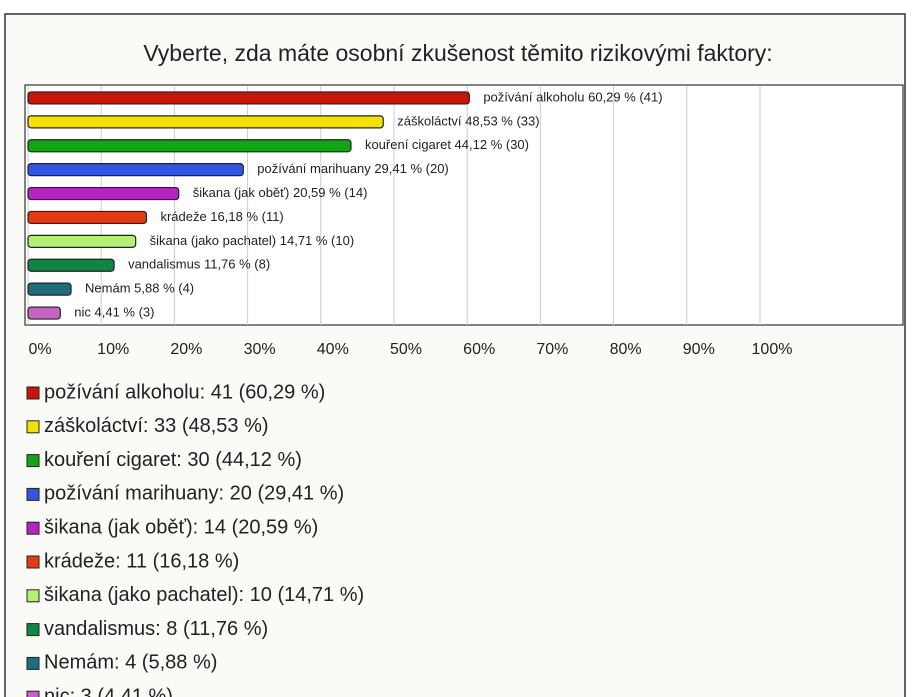 This screenshot has width=912, height=697. What do you see at coordinates (406, 349) in the screenshot?
I see `x-tick-label: 50%` at bounding box center [406, 349].